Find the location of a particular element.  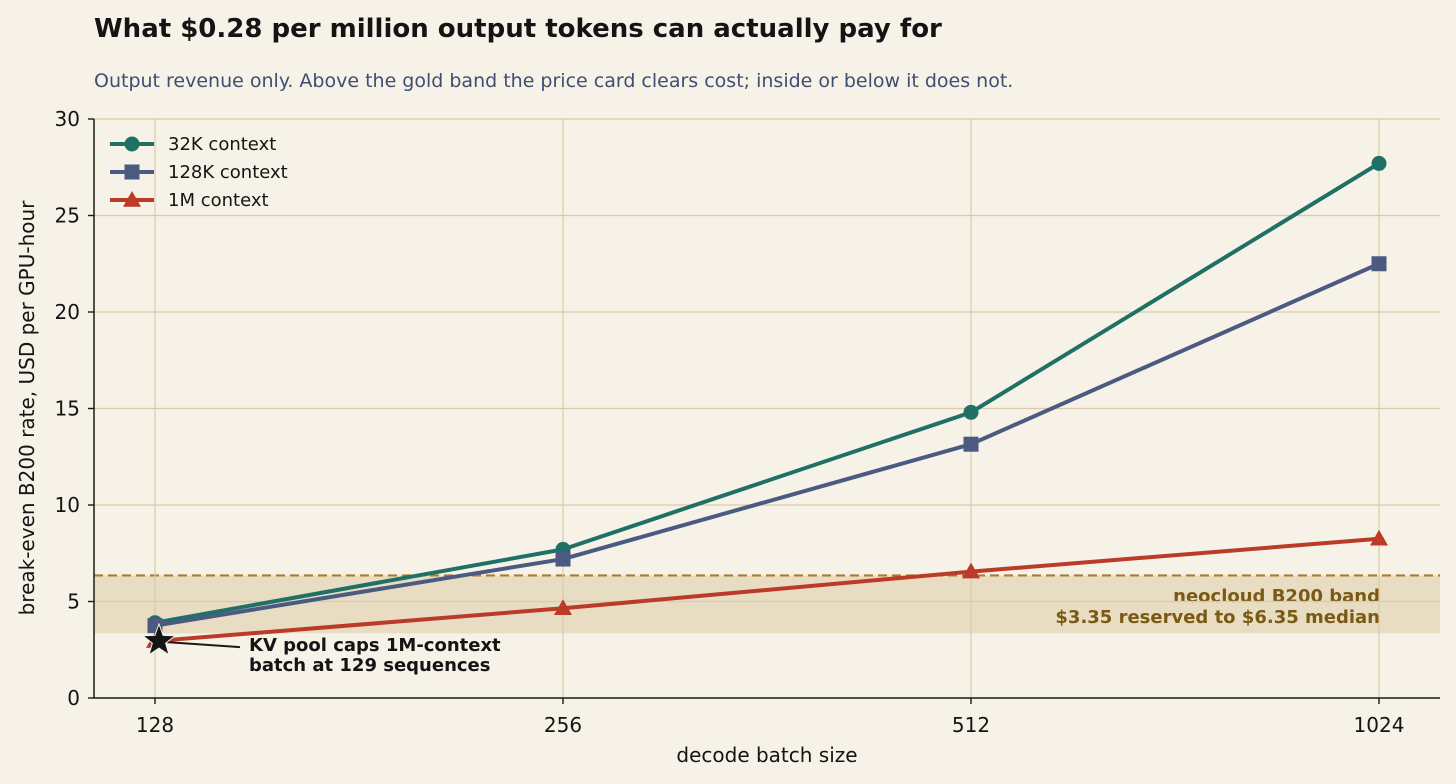

band-label-line1: neocloud B200 band is located at coordinates (1276, 596).